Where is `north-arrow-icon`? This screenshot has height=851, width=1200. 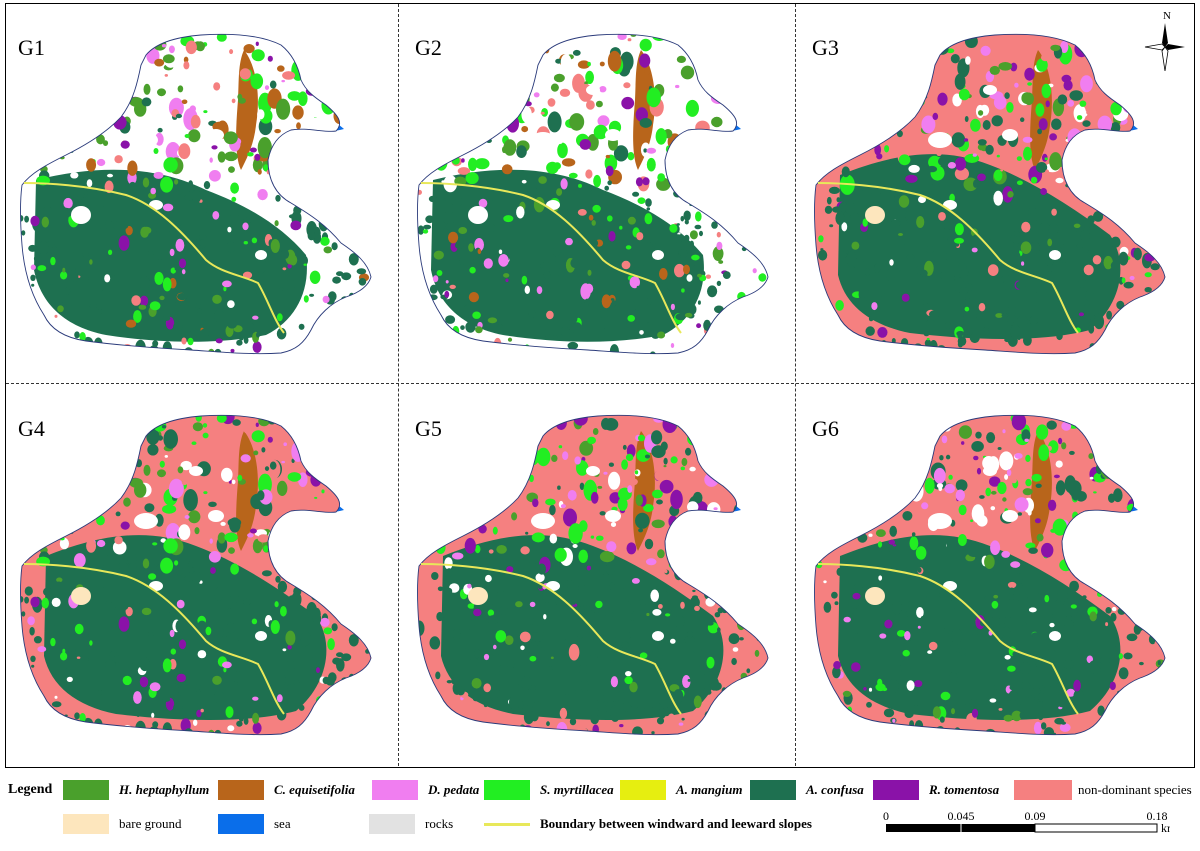
north-arrow-icon is located at coordinates (1164, 47).